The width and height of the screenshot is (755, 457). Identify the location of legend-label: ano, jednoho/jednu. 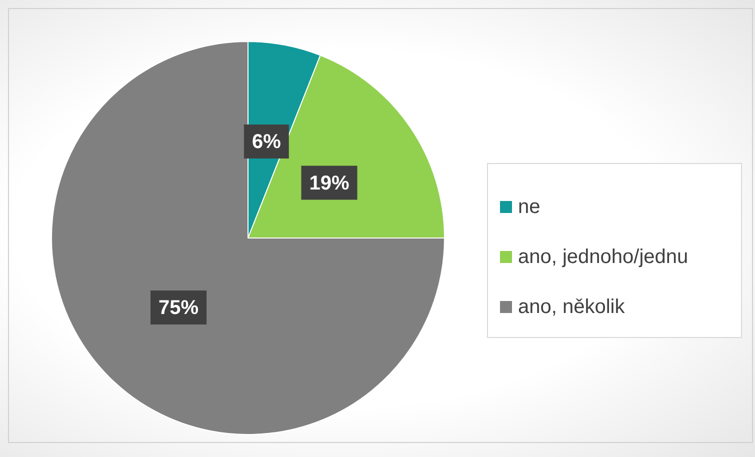
(603, 257).